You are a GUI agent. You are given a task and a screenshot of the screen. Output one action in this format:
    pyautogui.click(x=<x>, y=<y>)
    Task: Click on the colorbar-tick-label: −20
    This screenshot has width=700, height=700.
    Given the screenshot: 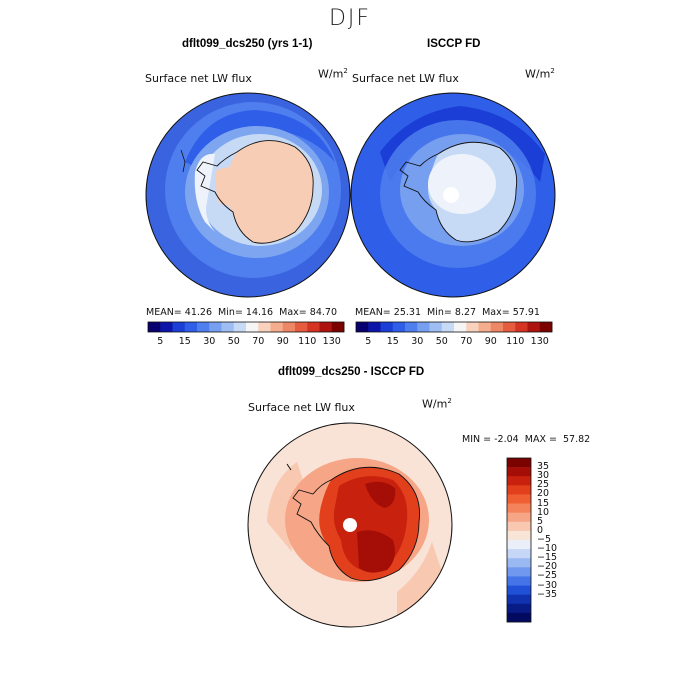 What is the action you would take?
    pyautogui.click(x=547, y=567)
    